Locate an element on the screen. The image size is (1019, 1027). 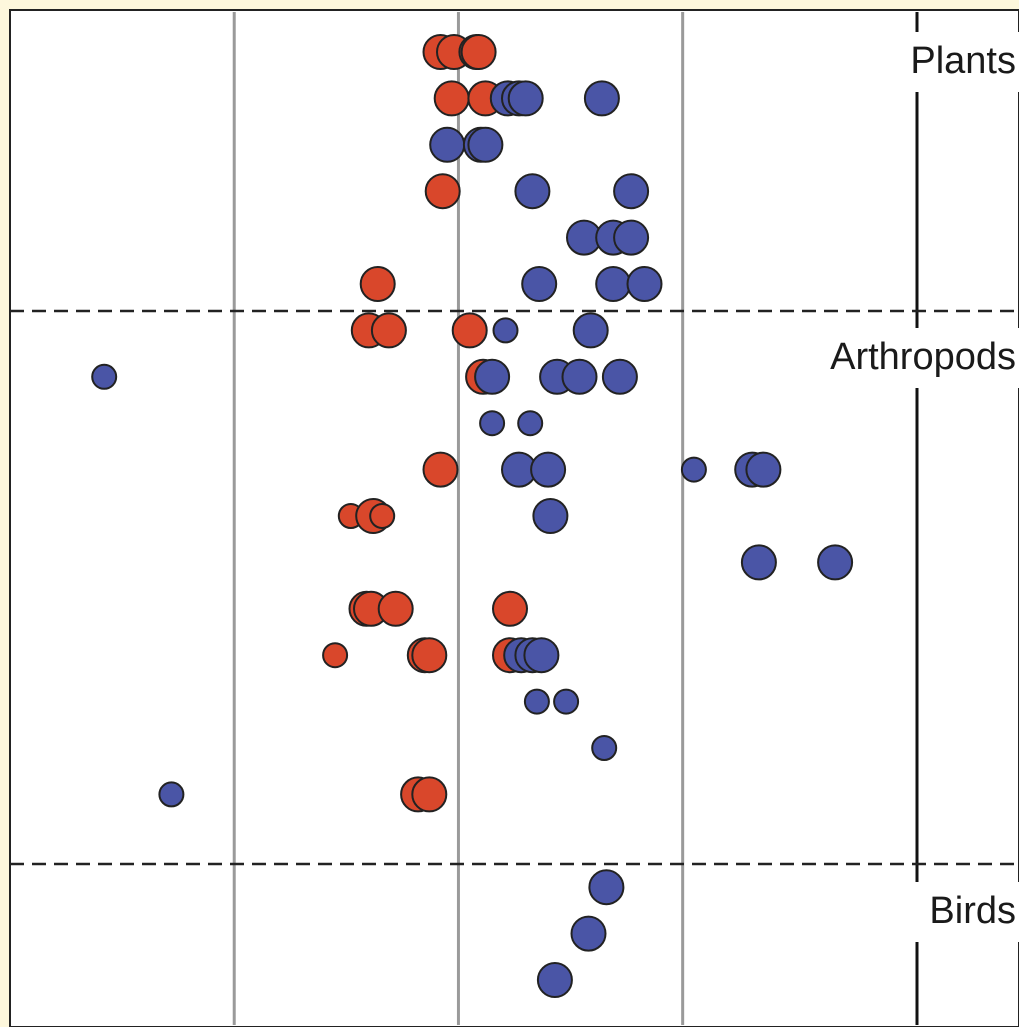
group-label-plants: Plants is located at coordinates (963, 61).